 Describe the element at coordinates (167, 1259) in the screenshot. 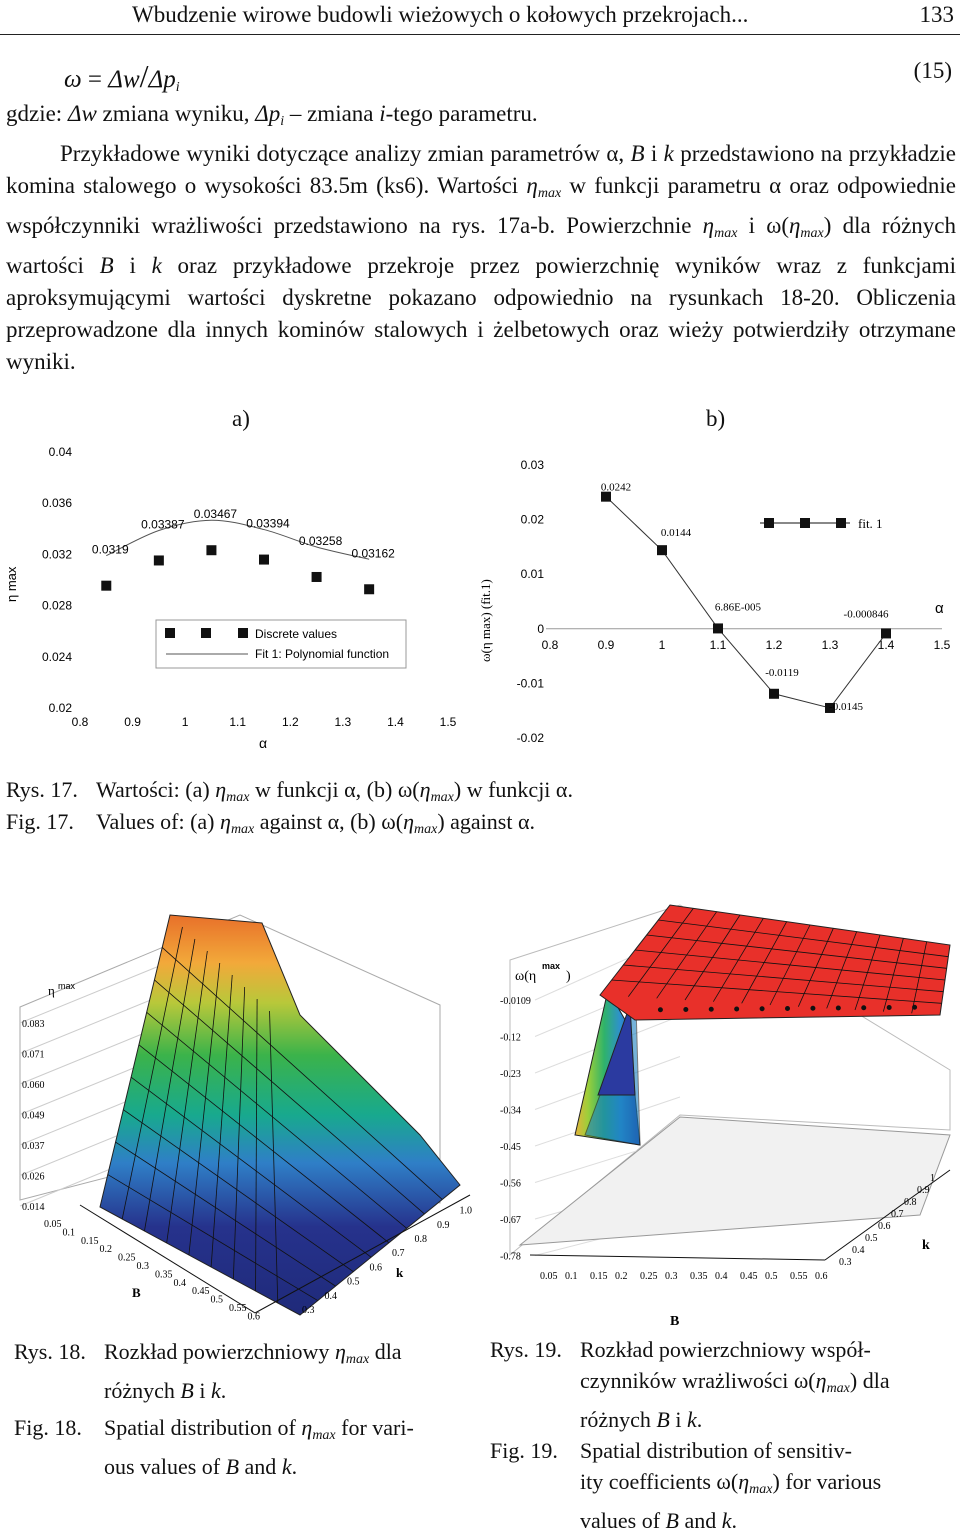

I see `fig18-b-axis` at that location.